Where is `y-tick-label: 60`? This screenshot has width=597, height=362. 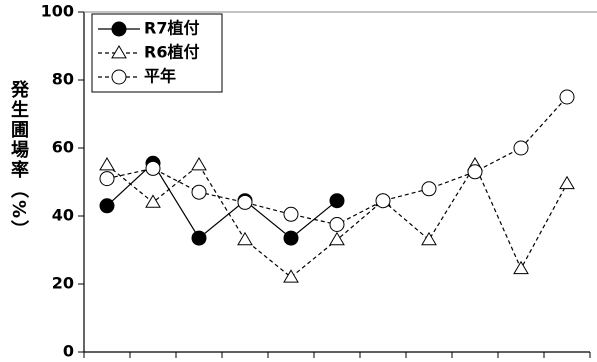 y-tick-label: 60 is located at coordinates (63, 147).